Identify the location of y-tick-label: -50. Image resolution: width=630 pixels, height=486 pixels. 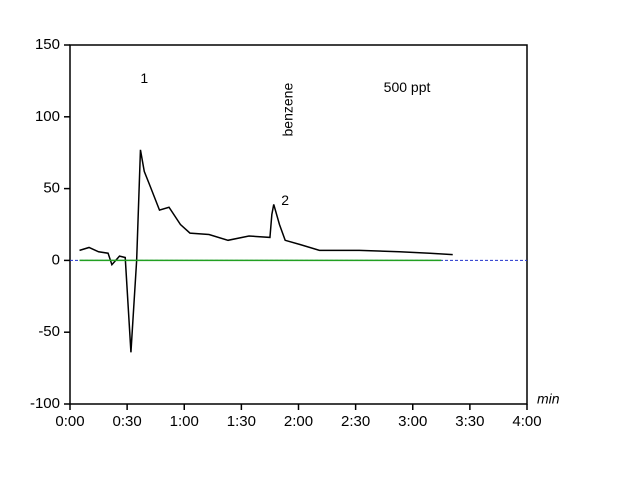
(49, 331).